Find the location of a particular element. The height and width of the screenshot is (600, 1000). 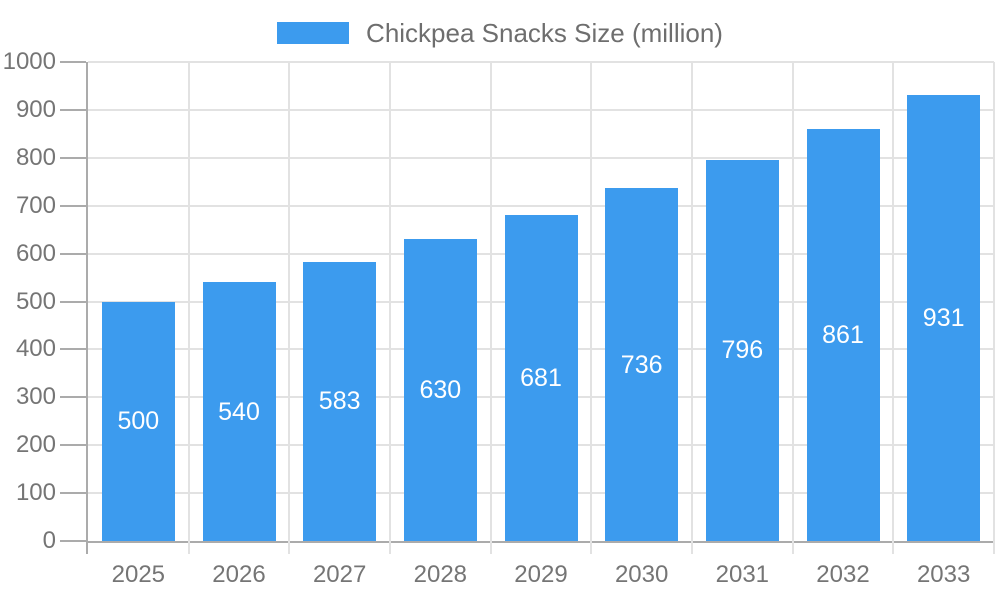

x-axis-tick-label: 2031 is located at coordinates (742, 574).